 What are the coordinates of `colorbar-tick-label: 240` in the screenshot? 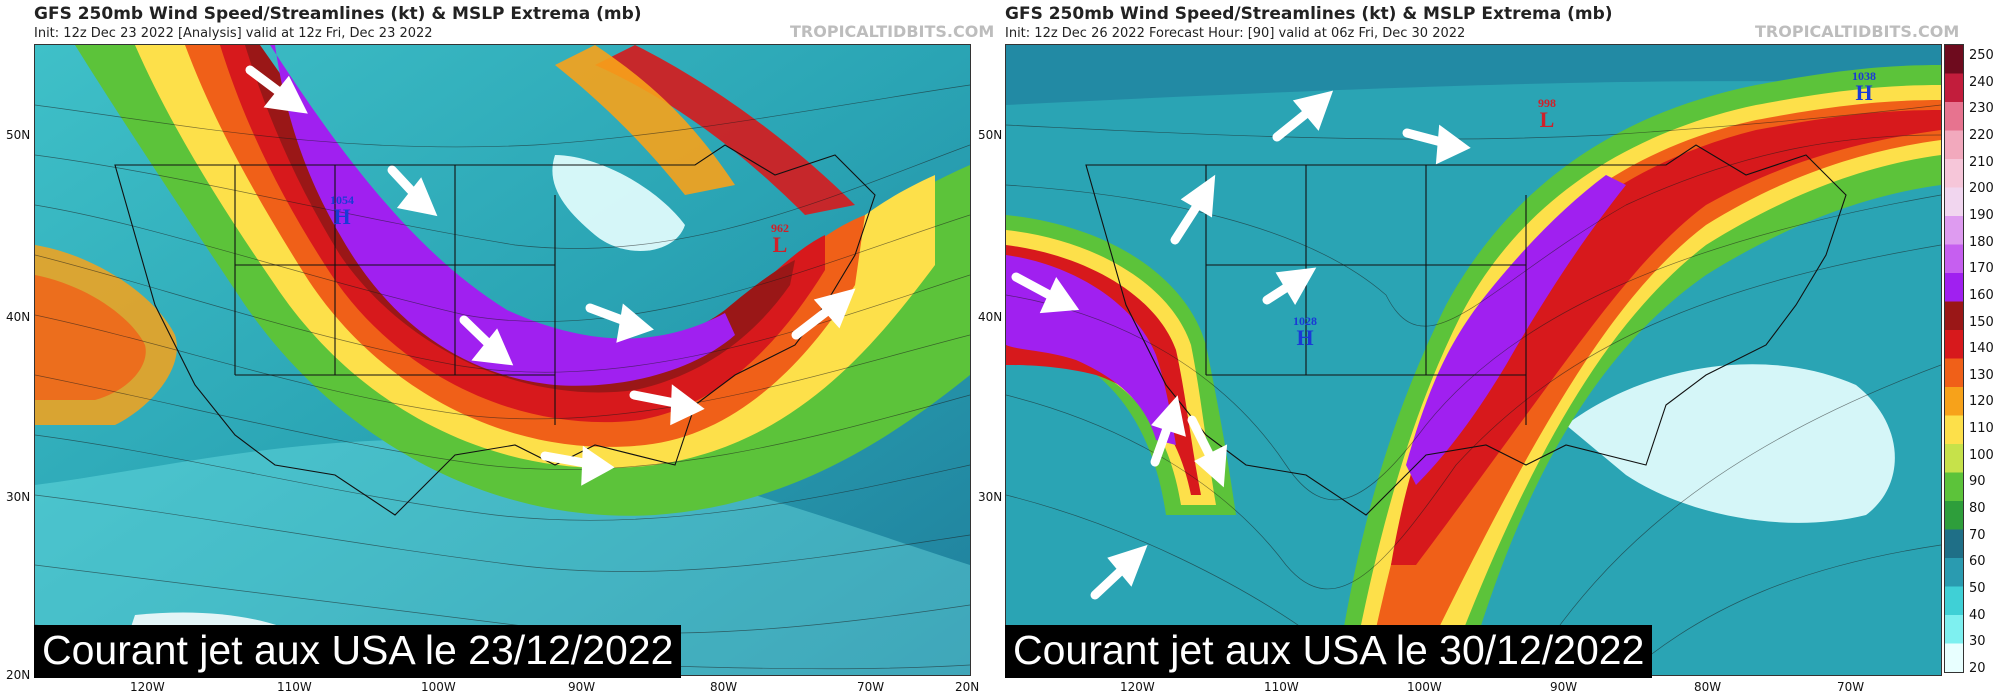 It's located at (1981, 82).